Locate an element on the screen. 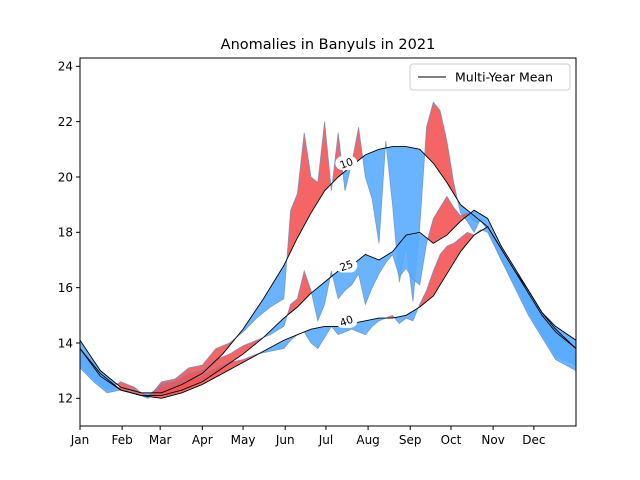 This screenshot has width=640, height=480. y-tick-label-22: 22 is located at coordinates (65, 122).